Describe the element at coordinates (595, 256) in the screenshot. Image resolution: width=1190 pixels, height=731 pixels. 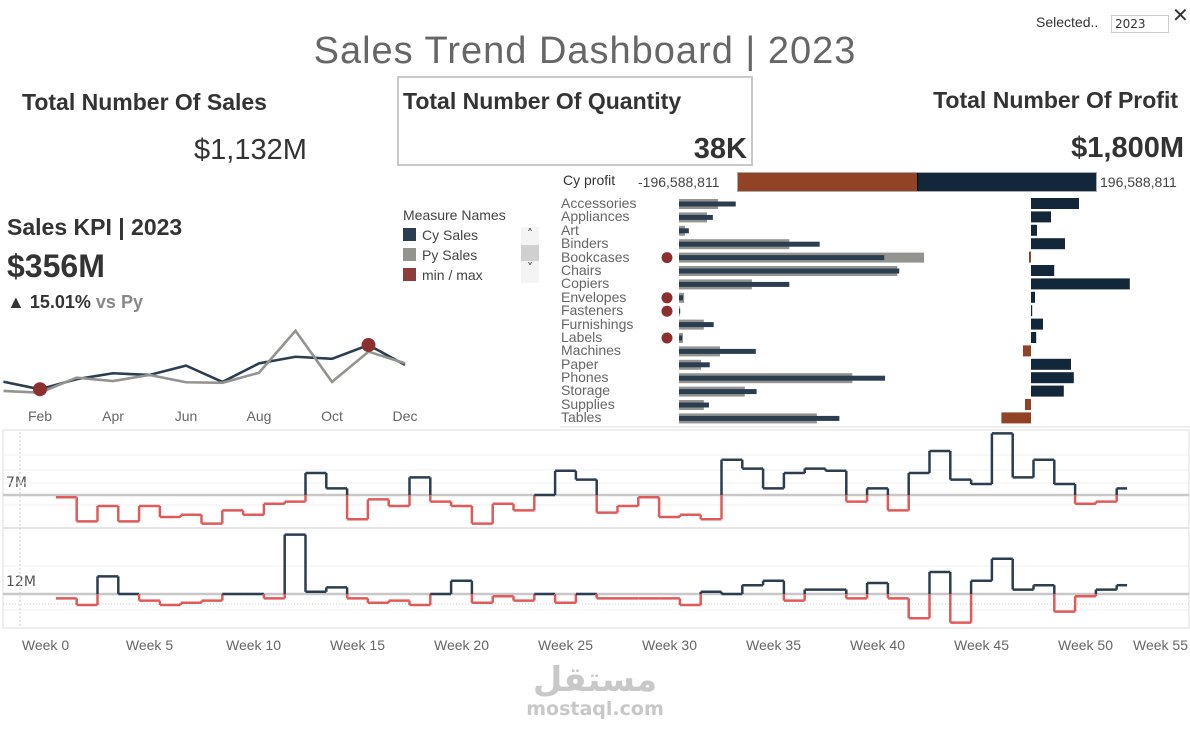
I see `category-label: Bookcases` at that location.